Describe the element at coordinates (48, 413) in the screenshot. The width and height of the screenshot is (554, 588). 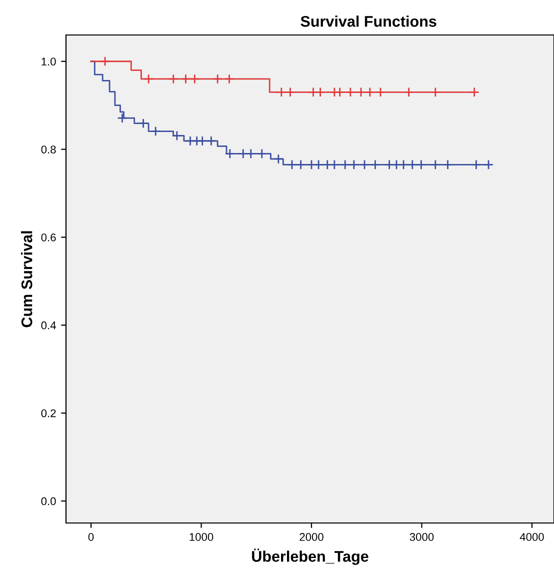
I see `y-tick-label: 0.2` at that location.